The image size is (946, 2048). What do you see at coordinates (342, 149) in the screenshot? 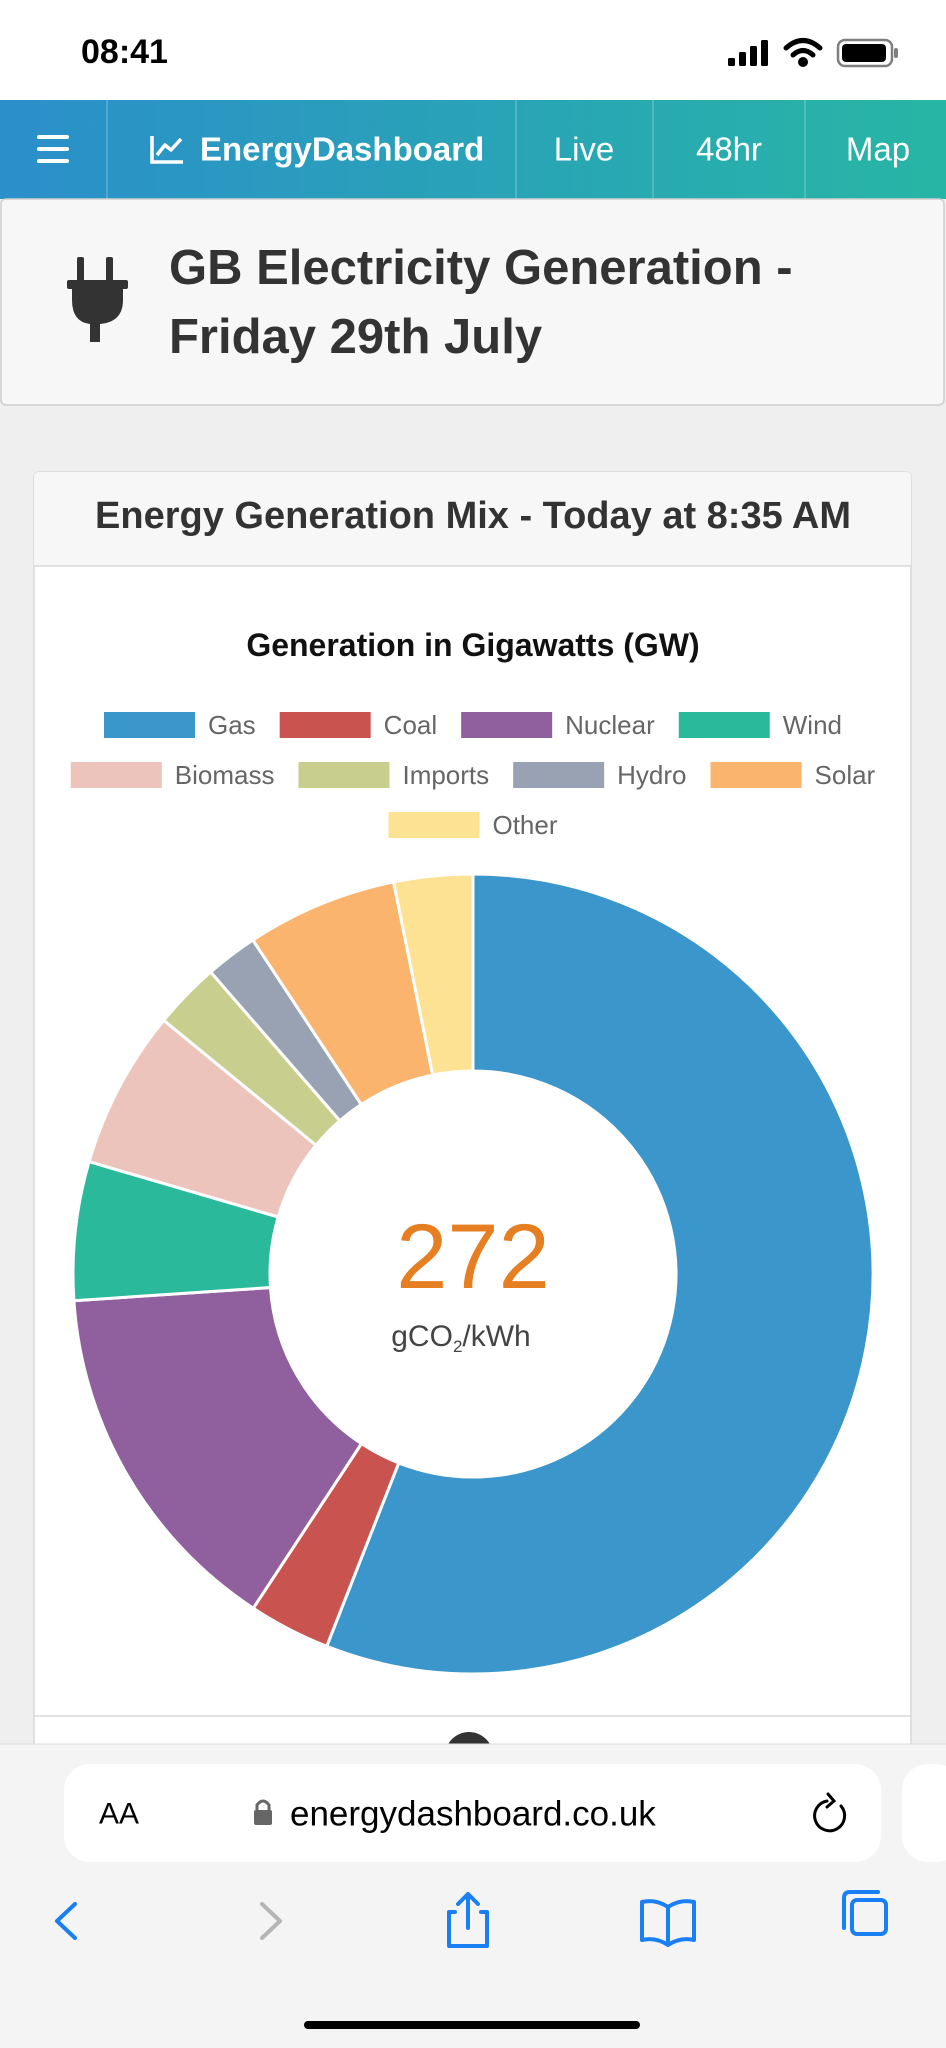
I see `nav-brand: EnergyDashboard` at bounding box center [342, 149].